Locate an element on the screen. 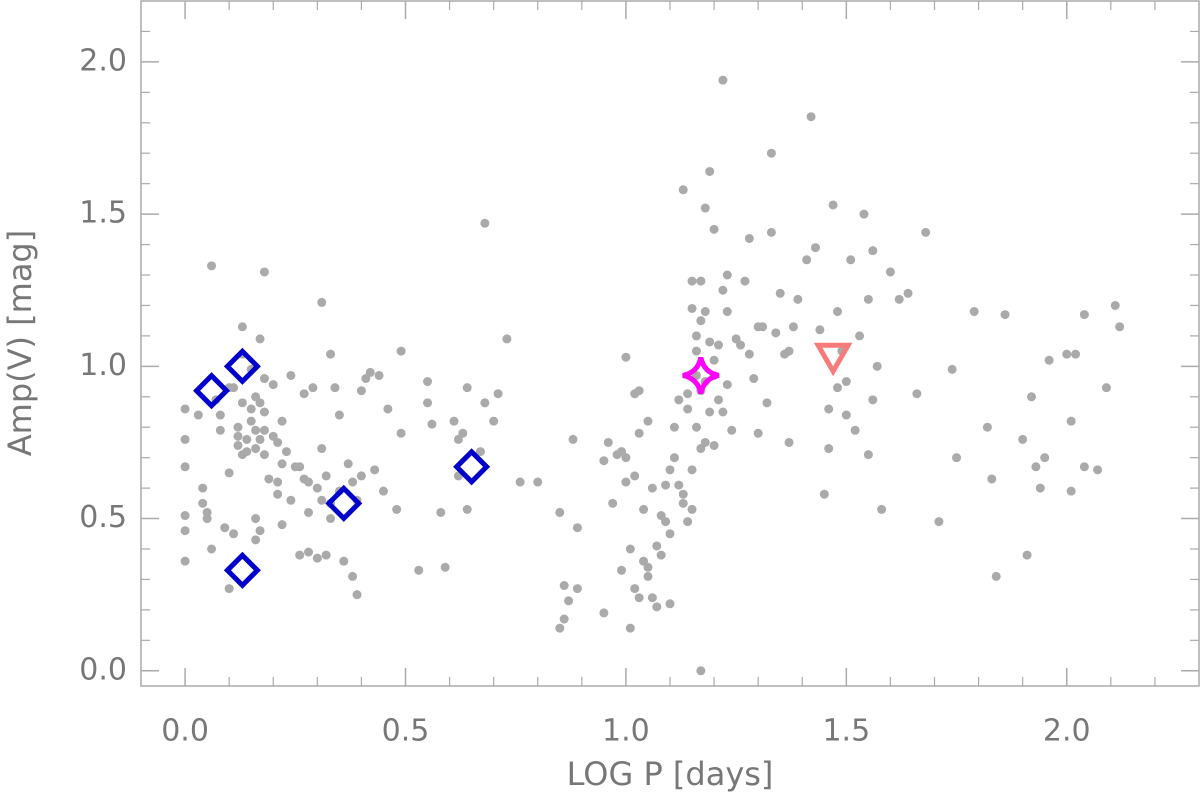 The width and height of the screenshot is (1200, 801). x-tick-label: 0.0 is located at coordinates (185, 731).